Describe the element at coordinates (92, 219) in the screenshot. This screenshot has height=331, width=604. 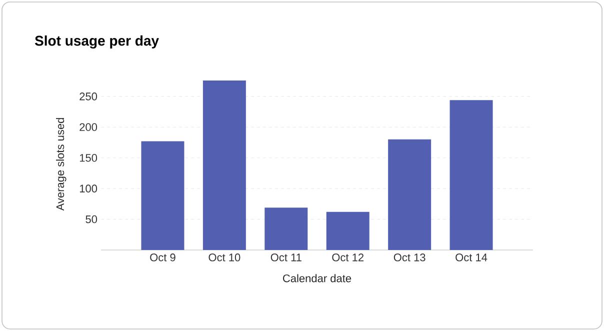
I see `y-tick-label: 50` at that location.